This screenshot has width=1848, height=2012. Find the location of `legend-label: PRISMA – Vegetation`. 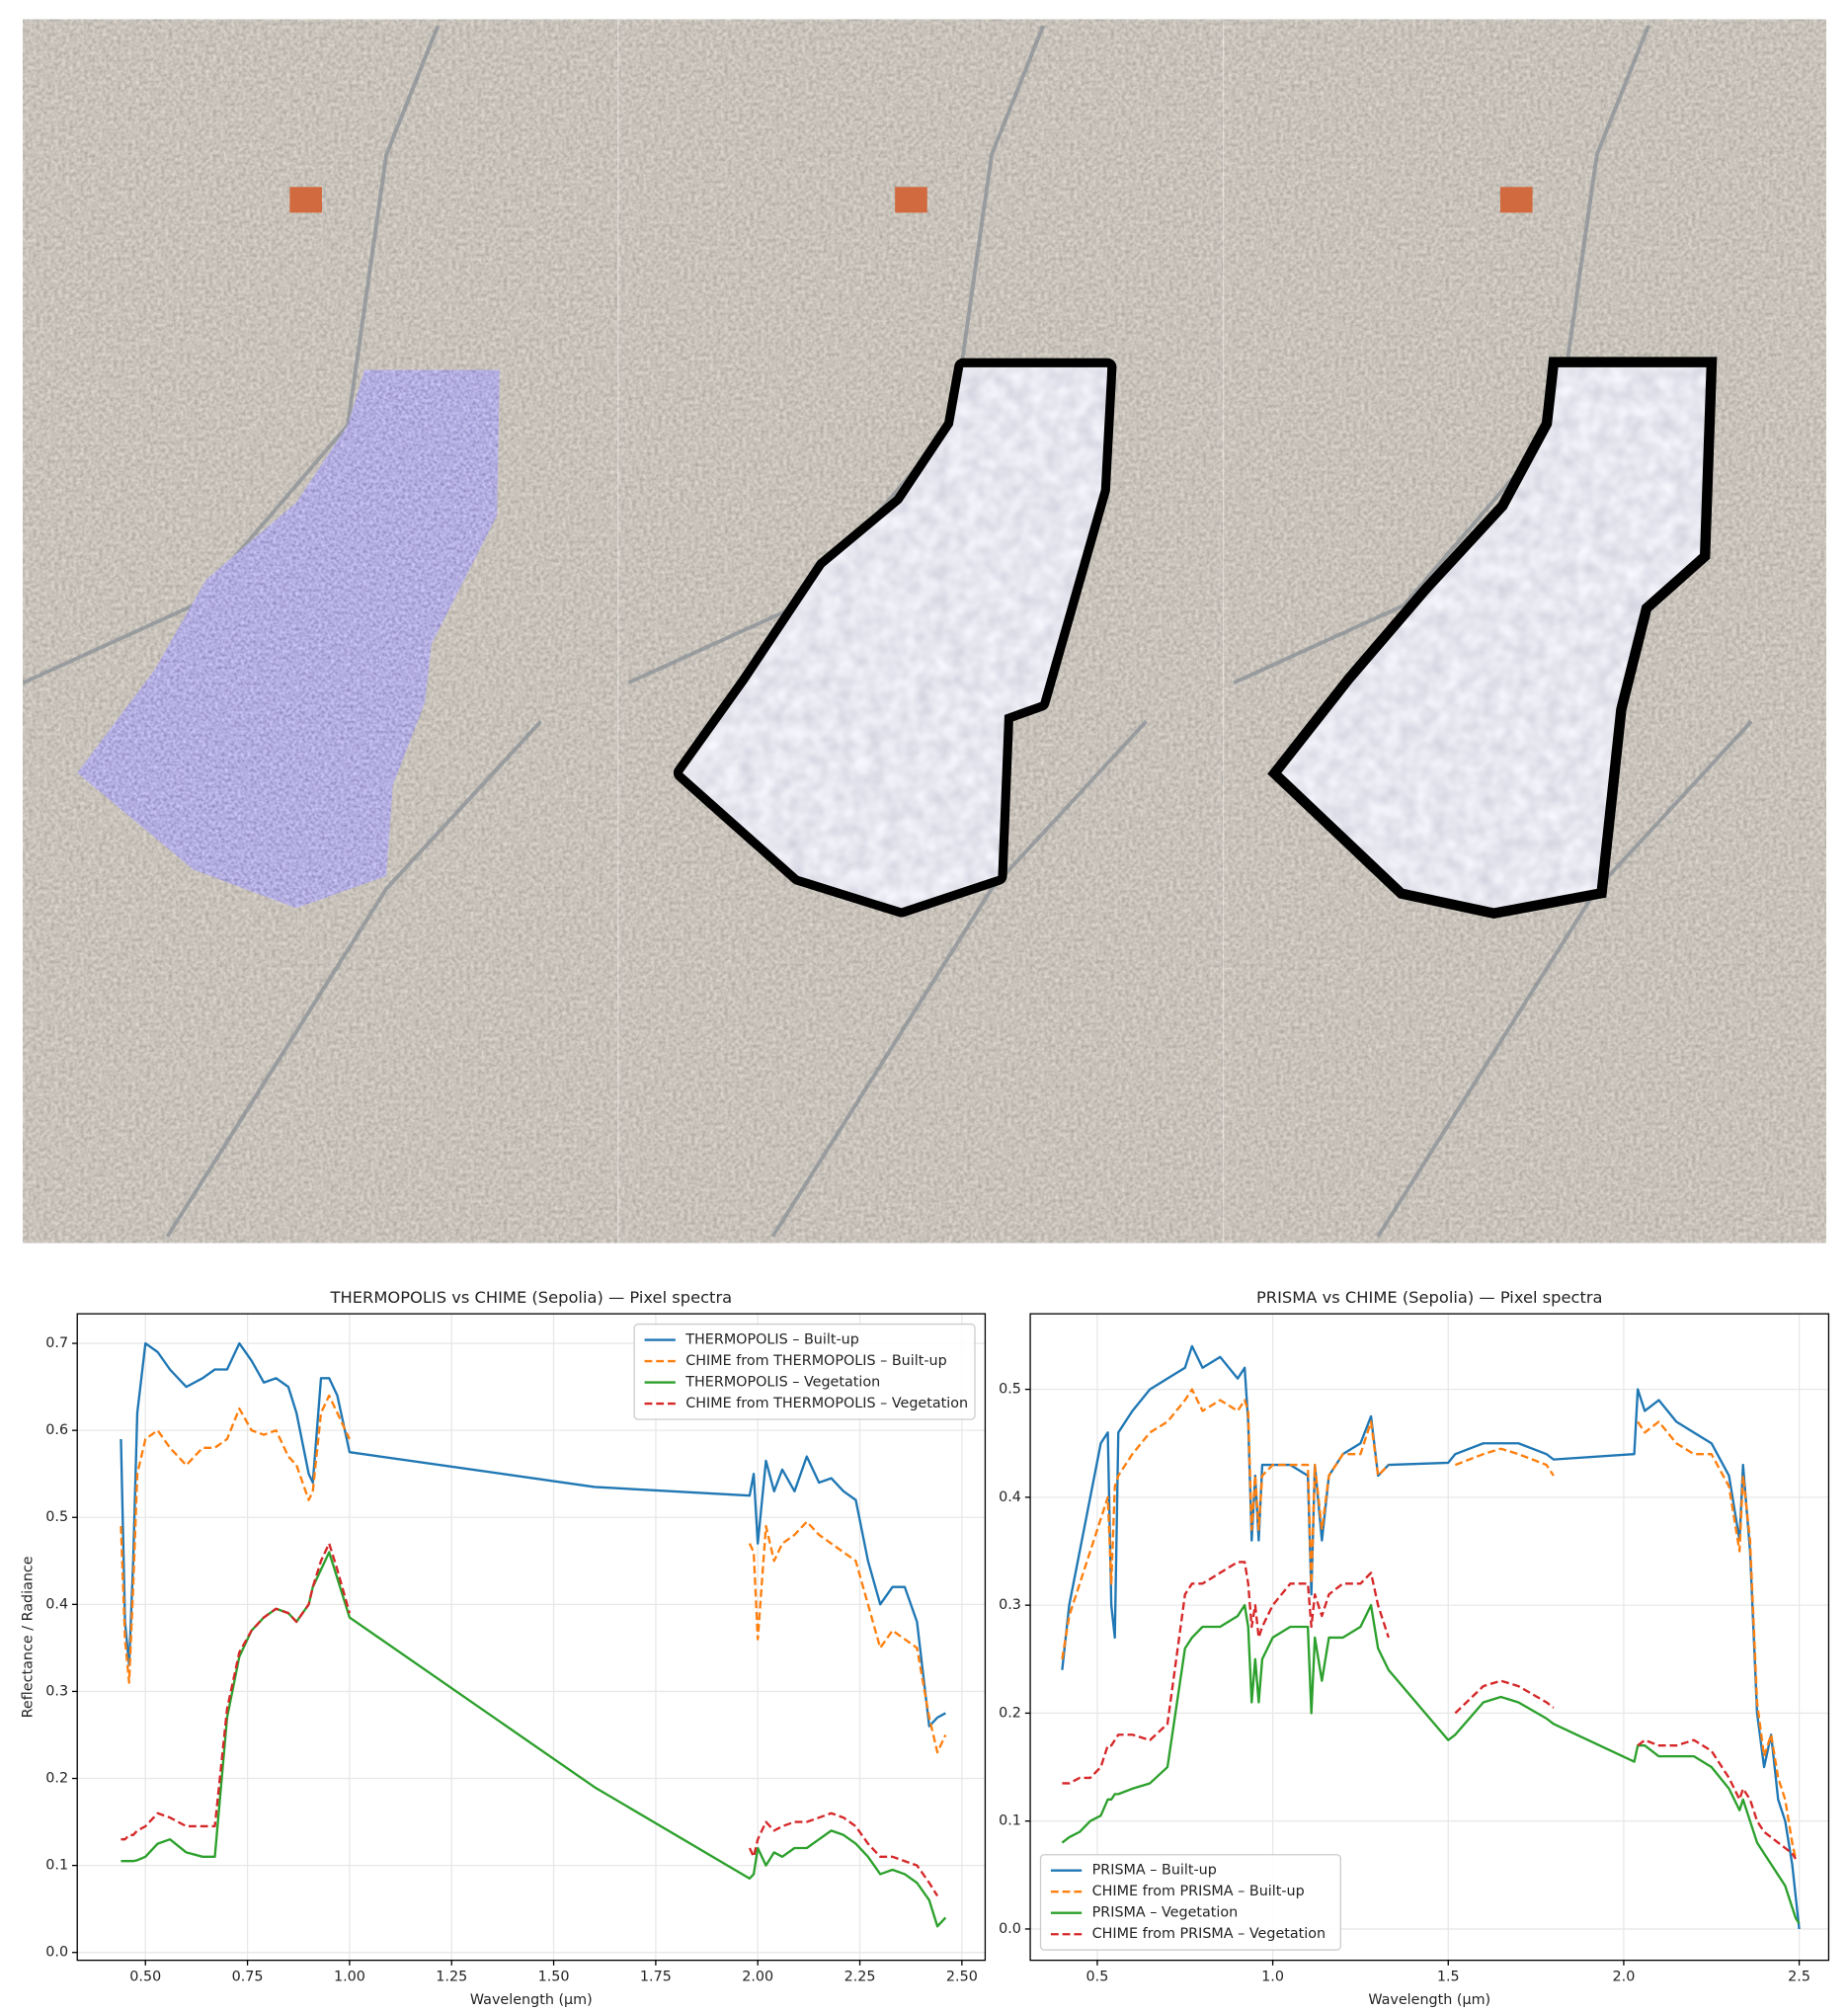

legend-label: PRISMA – Vegetation is located at coordinates (1165, 1913).